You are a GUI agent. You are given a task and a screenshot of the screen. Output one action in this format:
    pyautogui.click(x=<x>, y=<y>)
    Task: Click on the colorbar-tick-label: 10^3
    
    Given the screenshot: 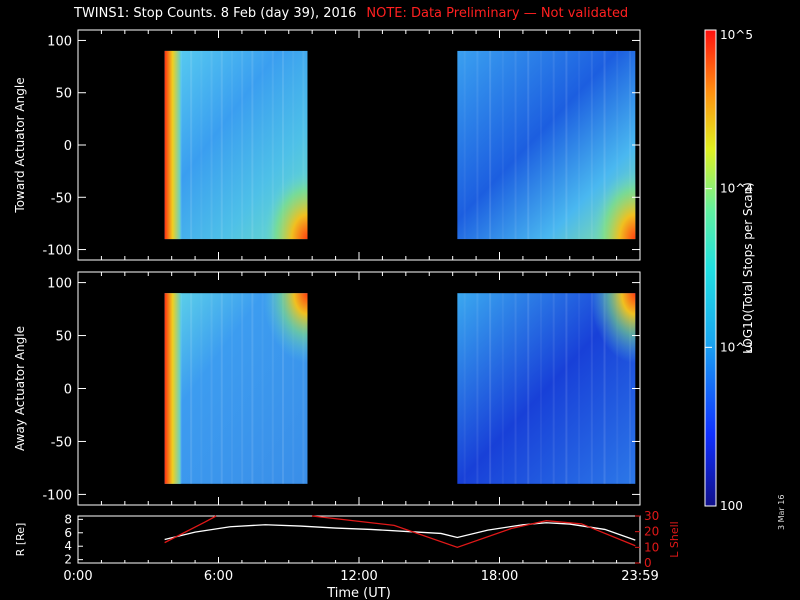 What is the action you would take?
    pyautogui.click(x=736, y=347)
    